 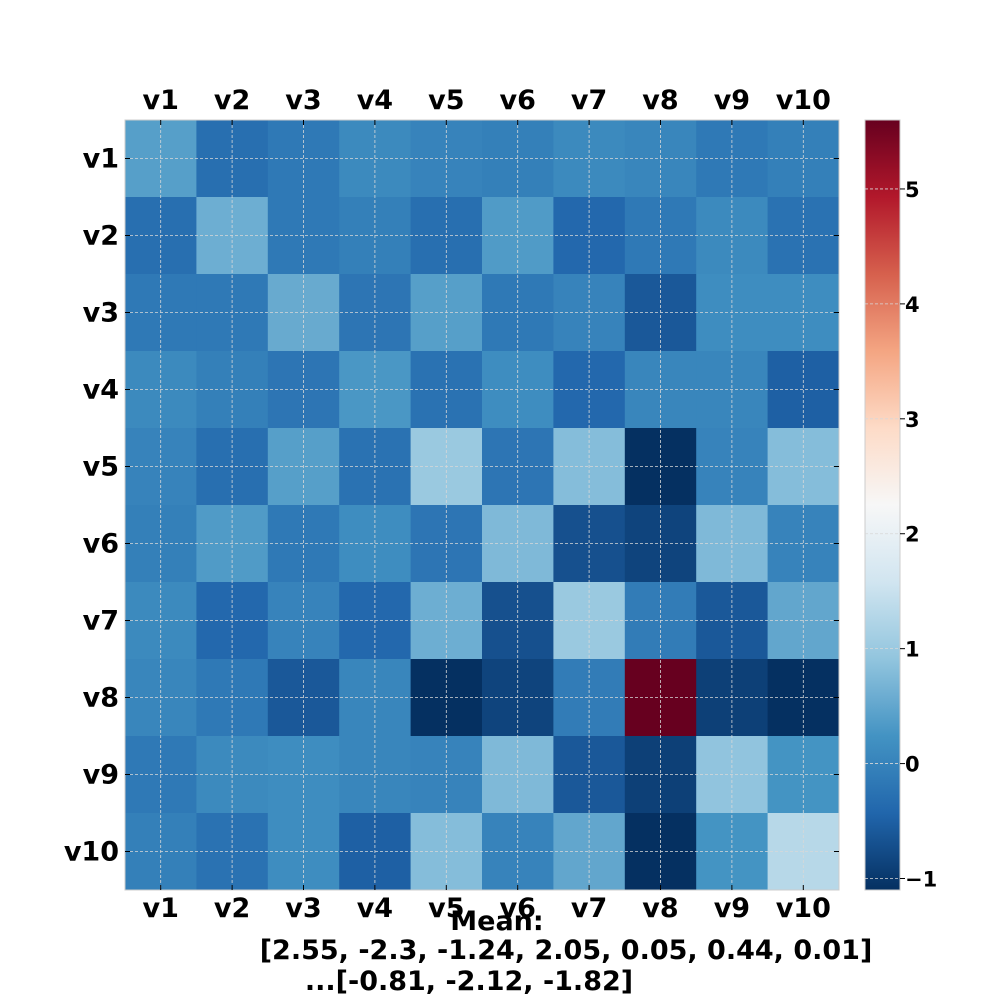 I want to click on column-label-top: v7, so click(x=589, y=100).